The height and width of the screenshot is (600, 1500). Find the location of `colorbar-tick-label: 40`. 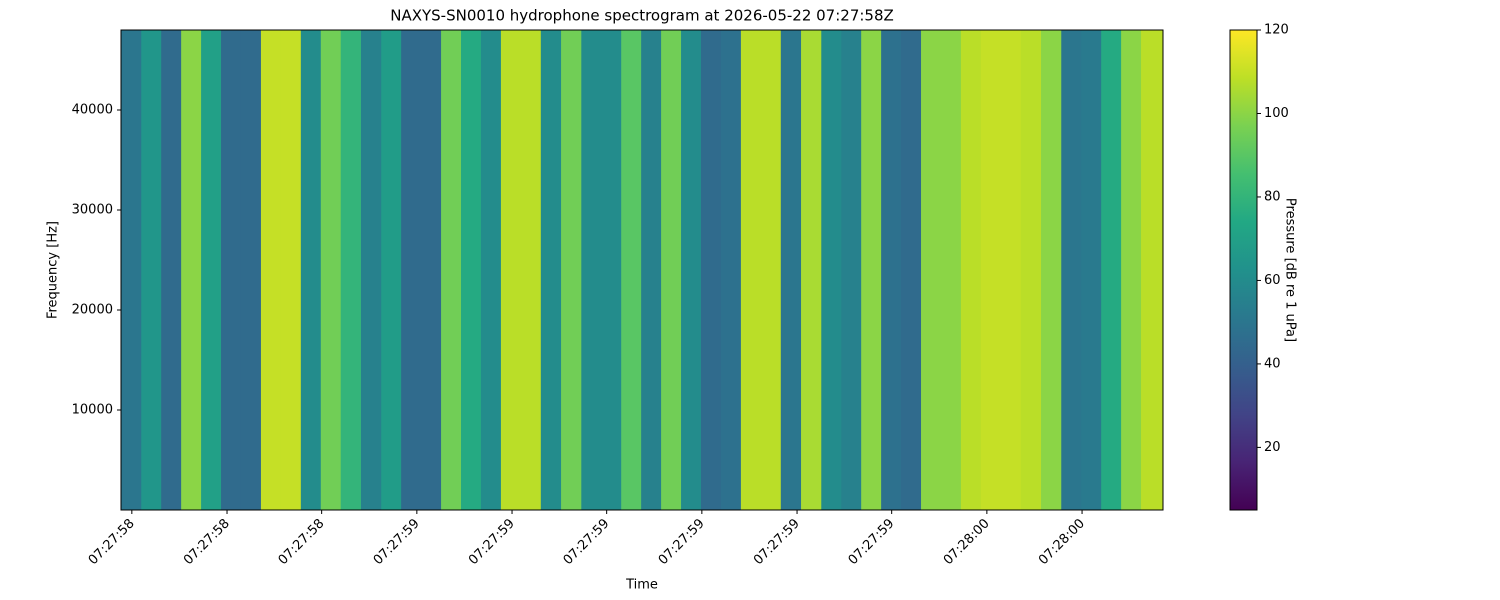

colorbar-tick-label: 40 is located at coordinates (1272, 363).